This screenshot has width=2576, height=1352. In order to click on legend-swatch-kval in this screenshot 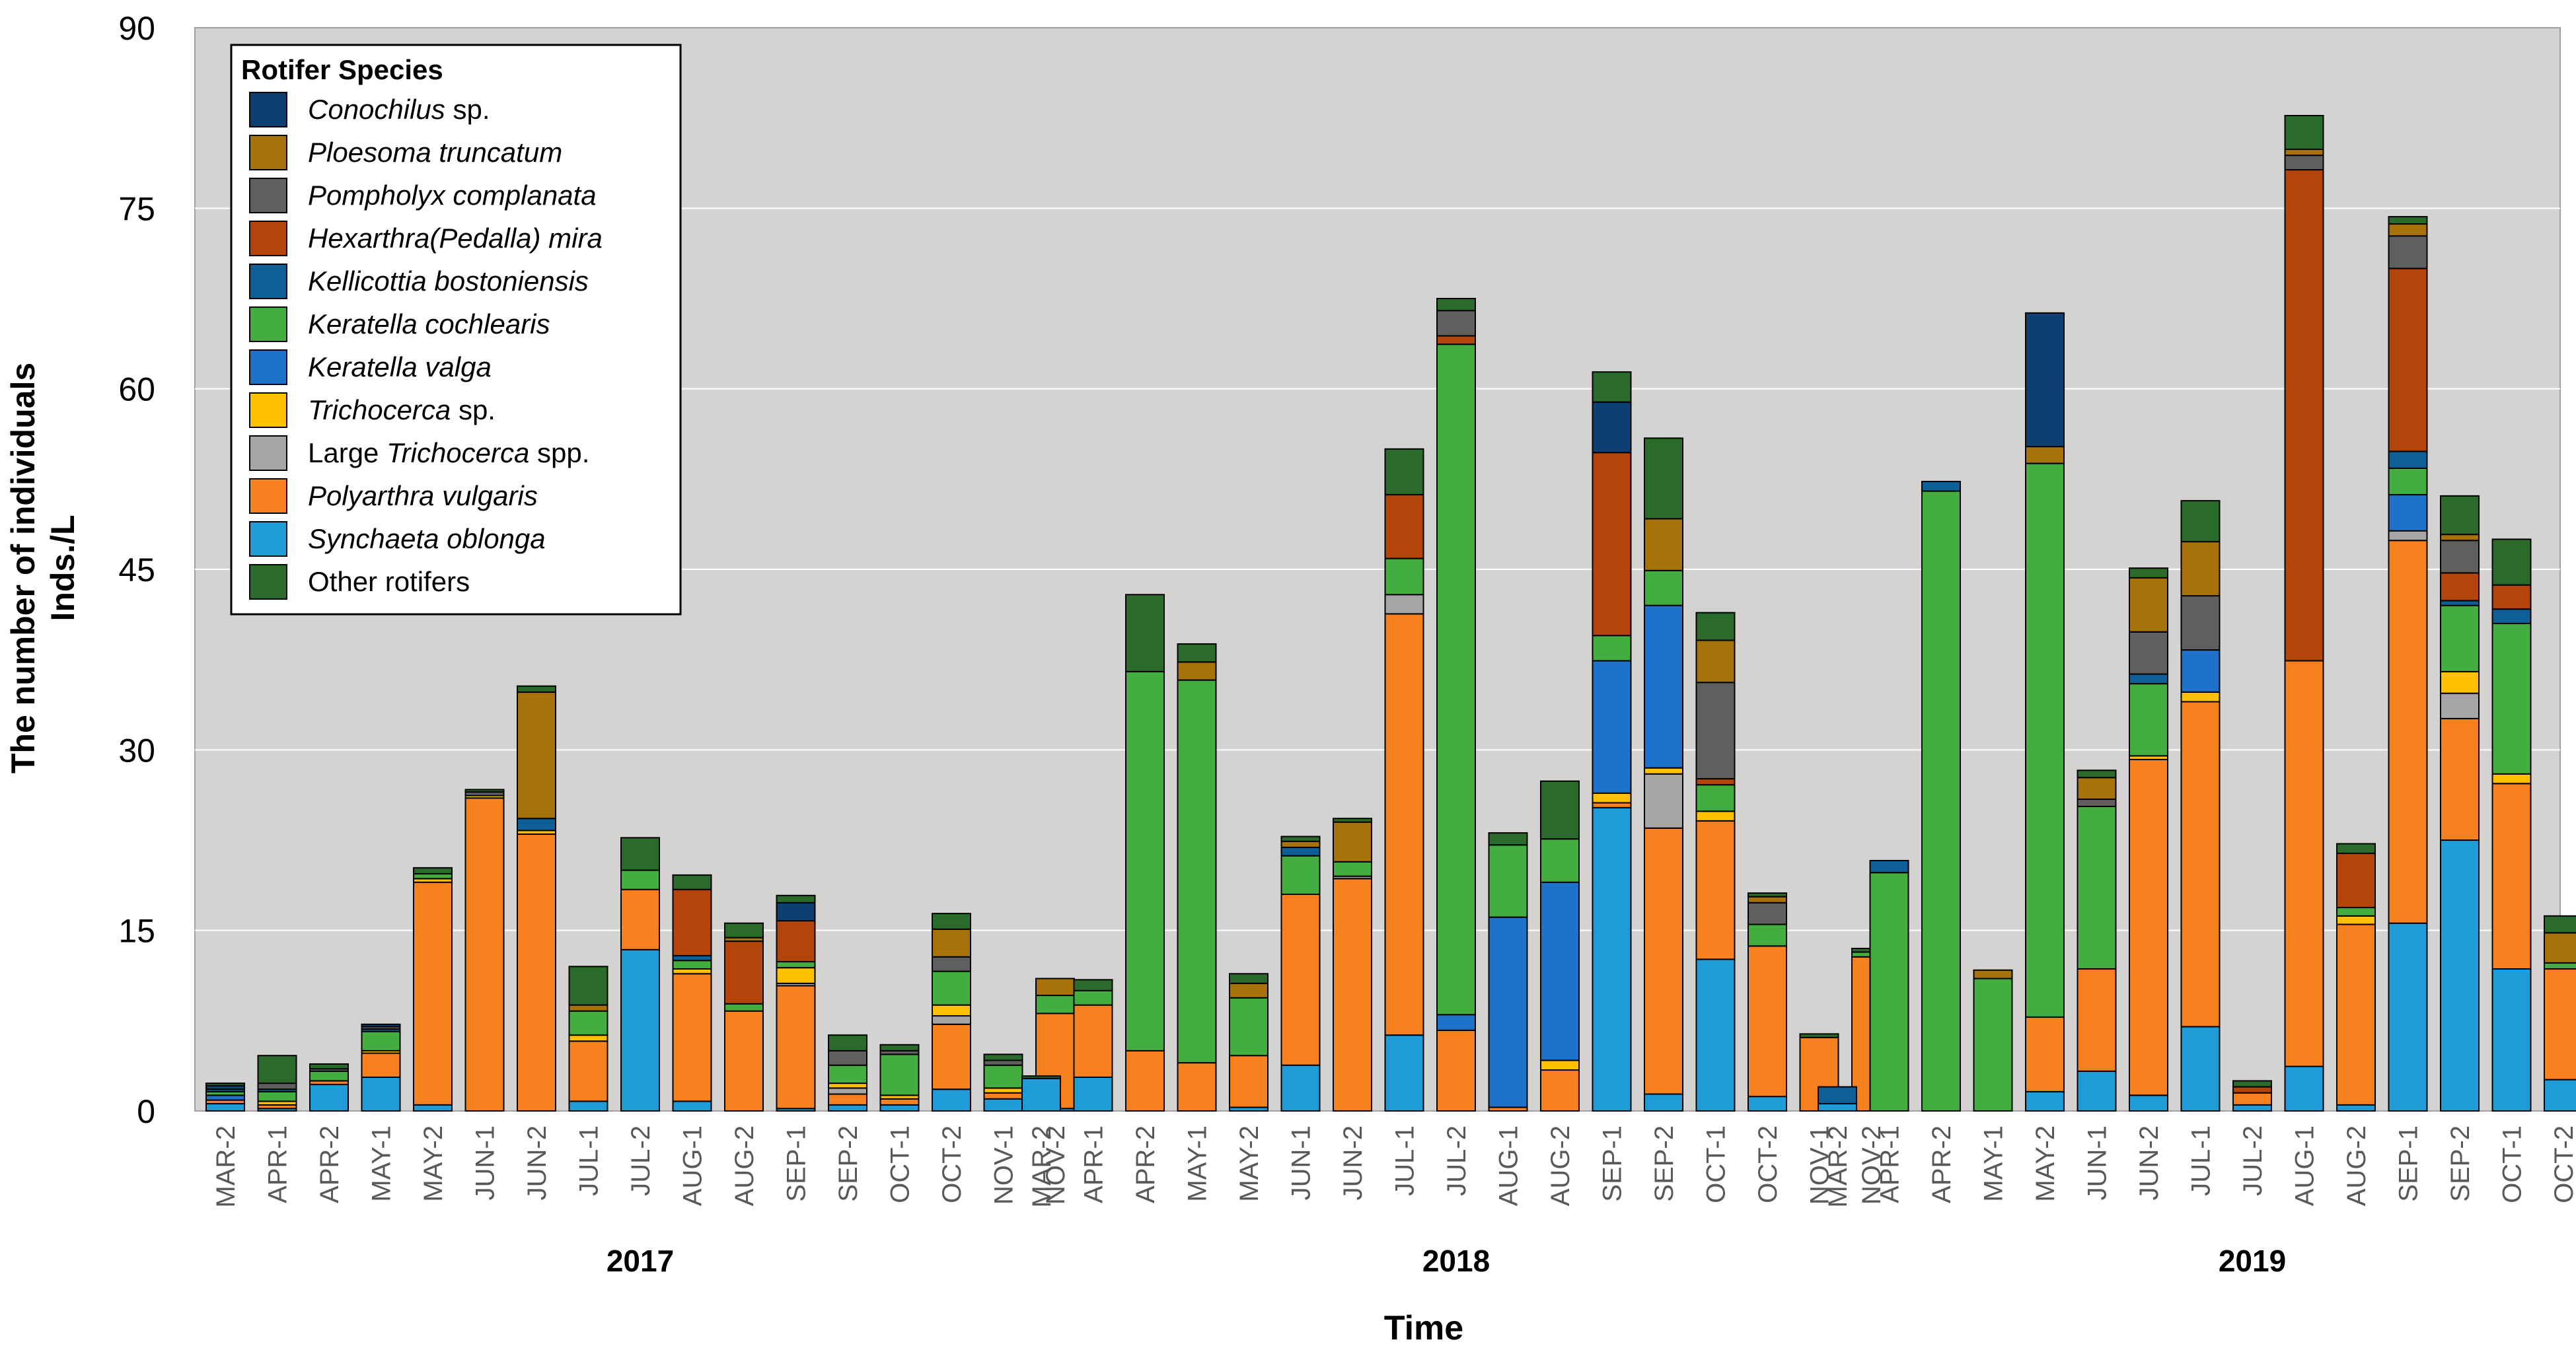, I will do `click(268, 367)`.